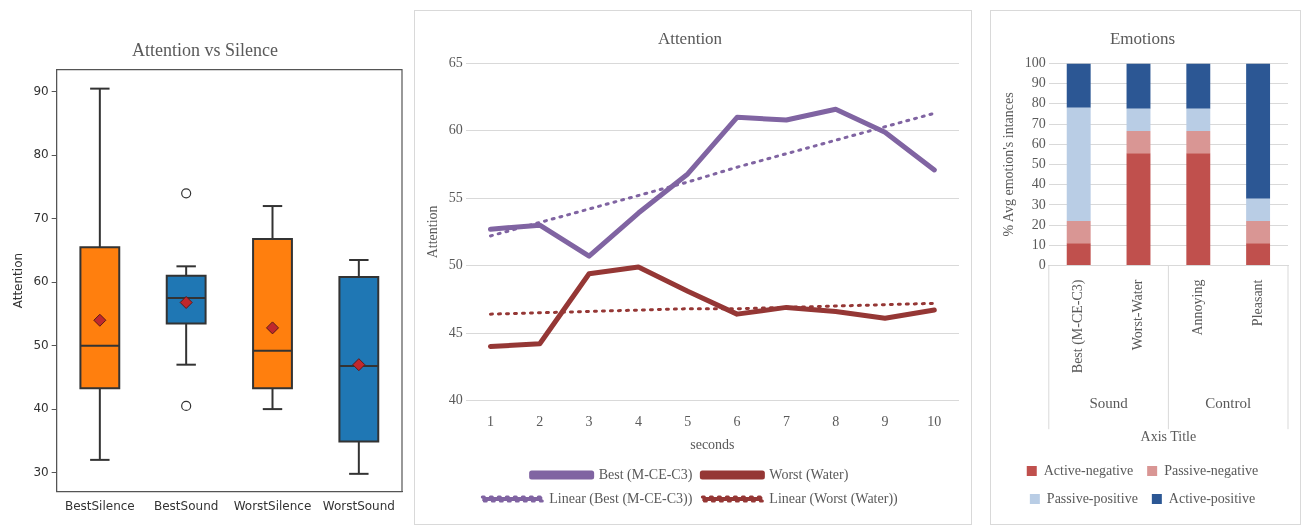 Image resolution: width=1301 pixels, height=527 pixels. I want to click on legend-label: Linear (Worst (Water)), so click(834, 498).